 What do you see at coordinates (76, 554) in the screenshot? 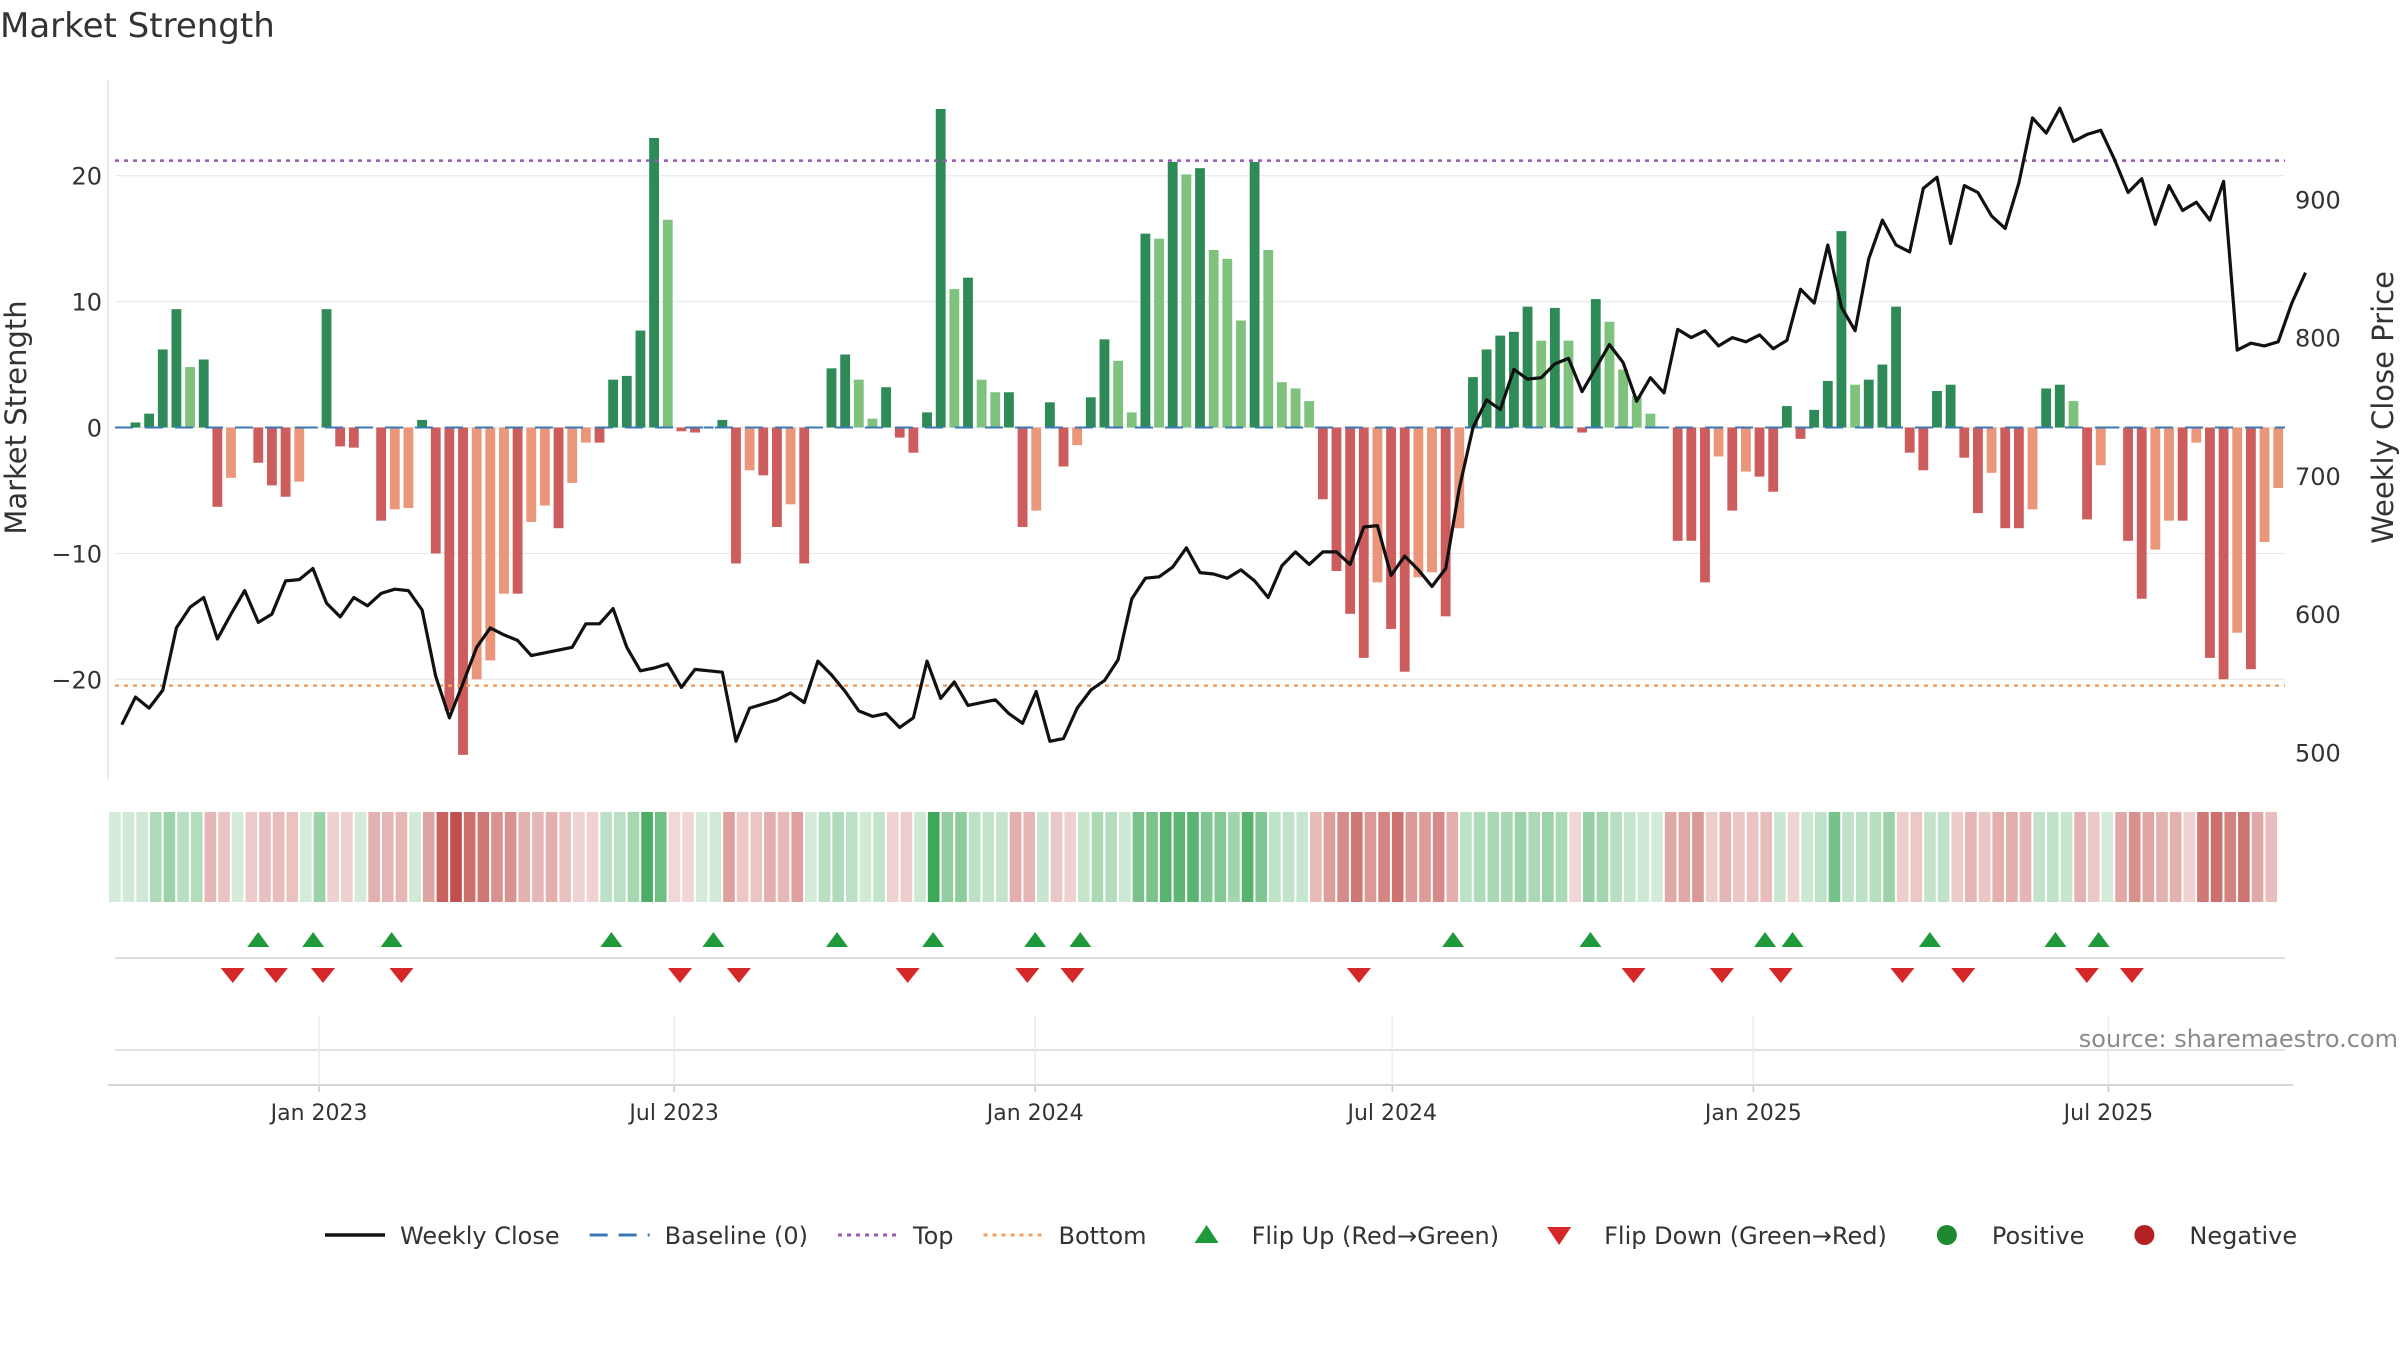
I see `y-tick-label: −10` at bounding box center [76, 554].